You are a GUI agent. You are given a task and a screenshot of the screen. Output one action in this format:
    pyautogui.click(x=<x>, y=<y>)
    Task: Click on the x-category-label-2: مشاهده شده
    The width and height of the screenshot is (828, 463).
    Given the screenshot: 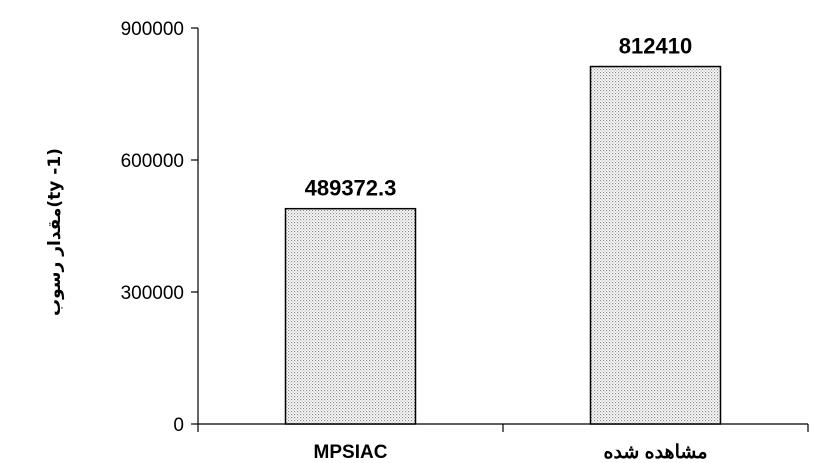 What is the action you would take?
    pyautogui.click(x=656, y=452)
    